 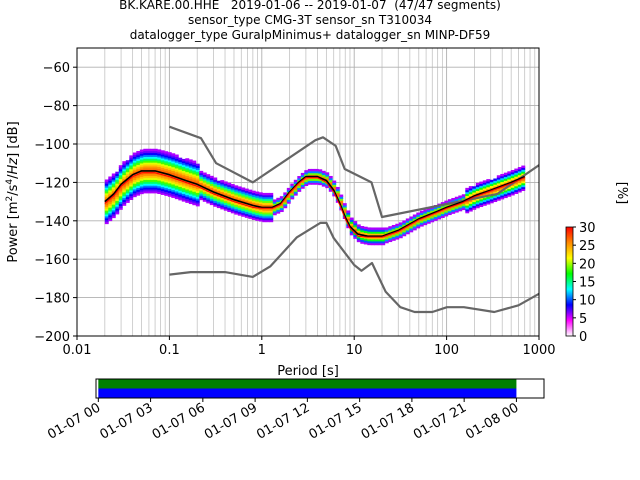 What do you see at coordinates (262, 350) in the screenshot?
I see `x-tick-label: 1` at bounding box center [262, 350].